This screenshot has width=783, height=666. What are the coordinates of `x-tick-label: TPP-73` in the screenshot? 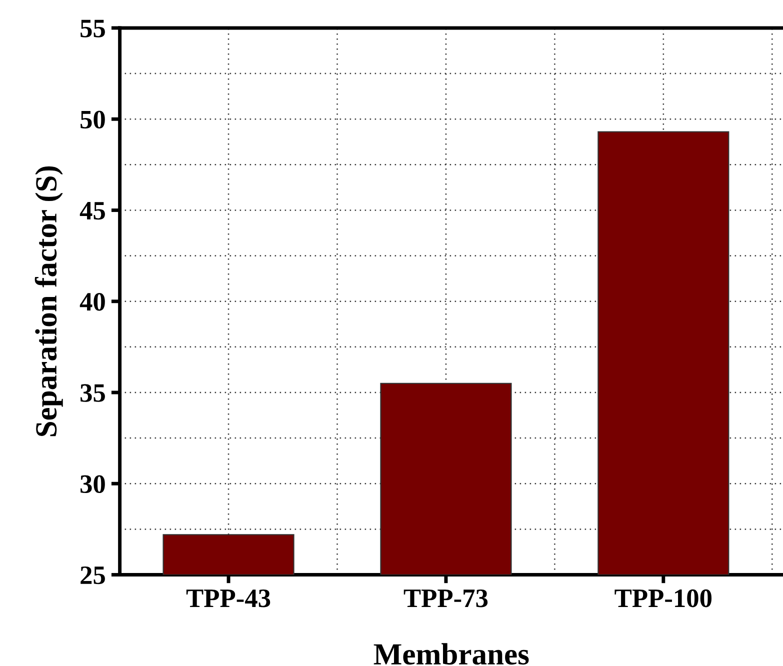 It's located at (446, 598).